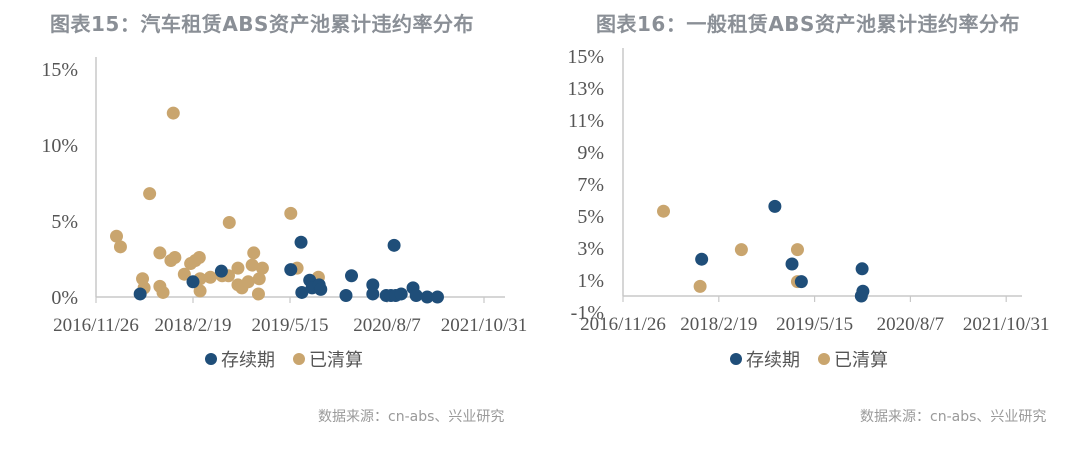  I want to click on chart-title: 图表15：汽车租赁ABS资产池累计违约率分布, so click(262, 24).